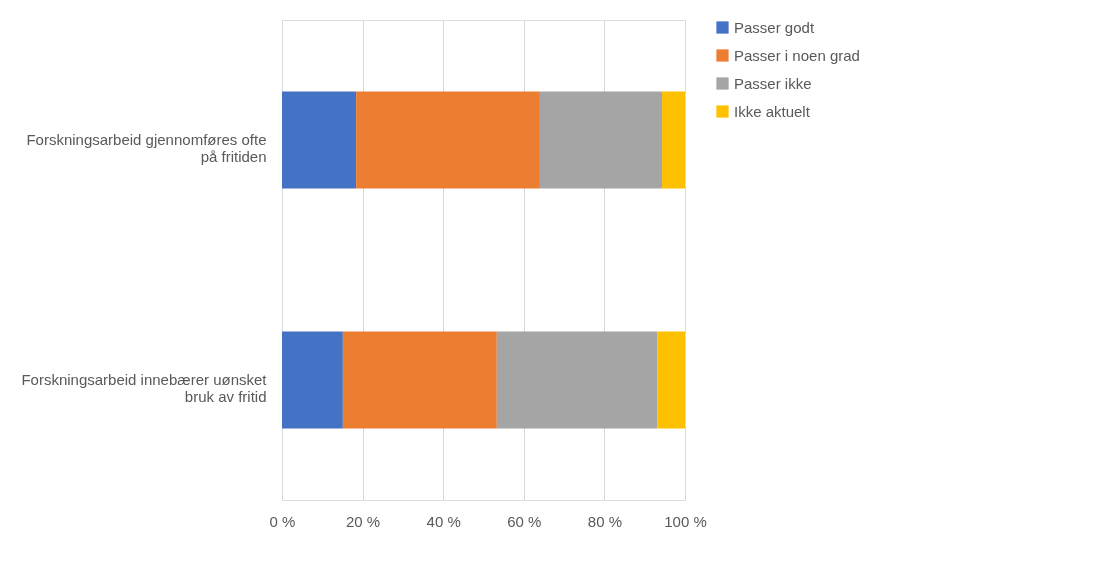  I want to click on y-tick-label: Forskningsarbeid gjennomføres ofte på fritiden, so click(146, 148).